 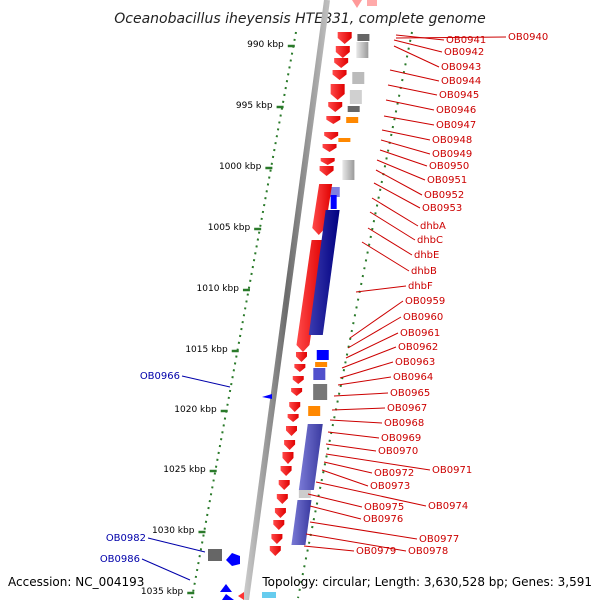 I want to click on scale-tick-1000-kbp: 1000 kbp, so click(x=246, y=167).